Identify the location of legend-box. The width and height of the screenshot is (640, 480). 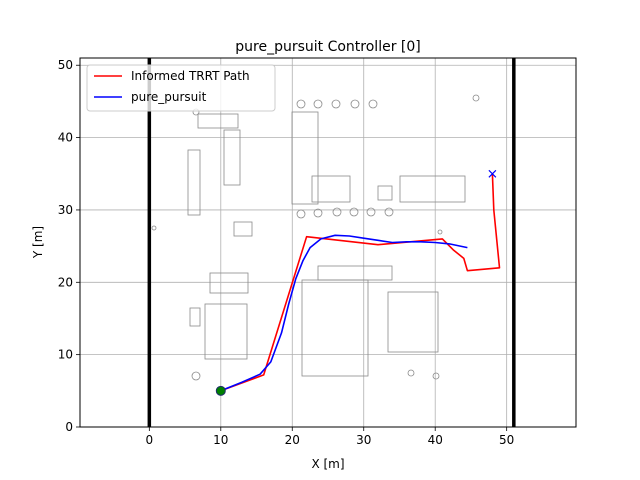
(181, 88).